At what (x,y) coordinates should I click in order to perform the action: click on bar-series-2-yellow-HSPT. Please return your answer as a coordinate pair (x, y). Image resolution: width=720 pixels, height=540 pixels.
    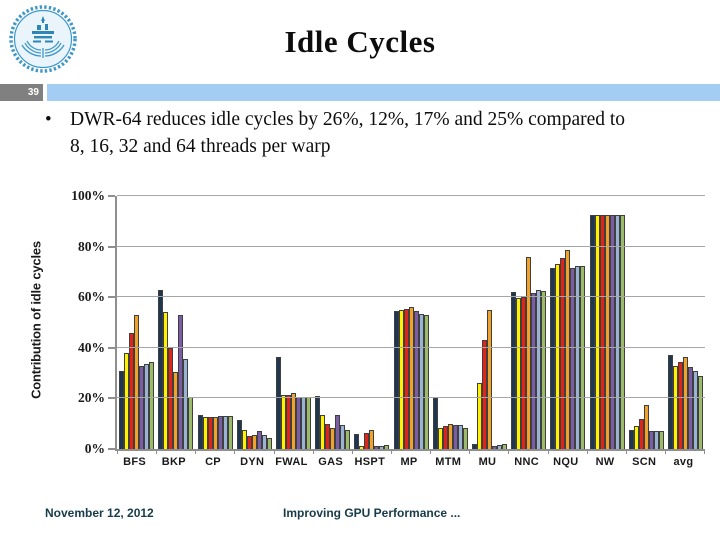
    Looking at the image, I should click on (362, 447).